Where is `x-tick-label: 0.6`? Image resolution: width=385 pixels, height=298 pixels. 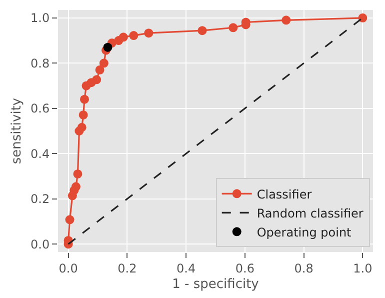 x-tick-label: 0.6 is located at coordinates (244, 268).